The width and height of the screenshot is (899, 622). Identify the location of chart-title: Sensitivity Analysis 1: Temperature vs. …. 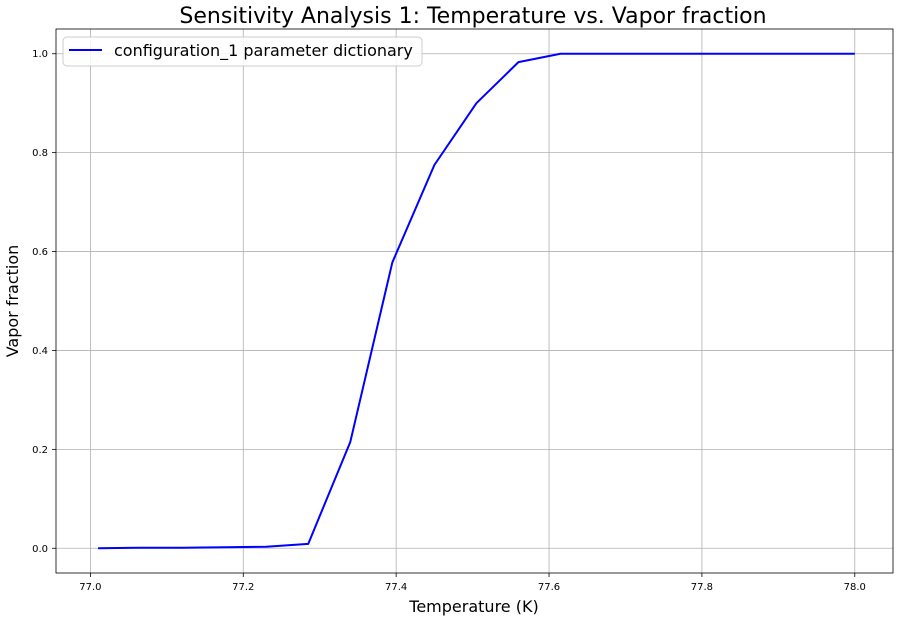
(472, 16).